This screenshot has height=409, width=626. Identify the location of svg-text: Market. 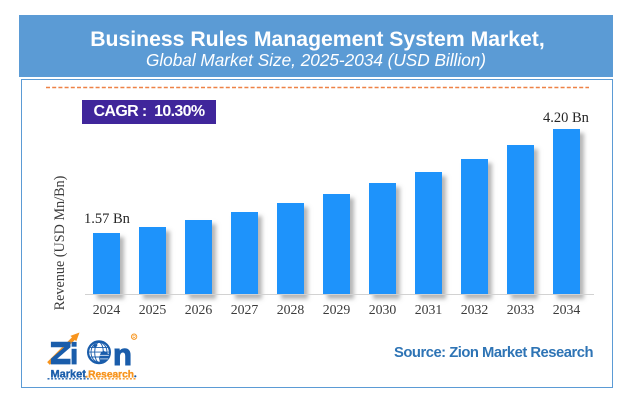
(69, 374).